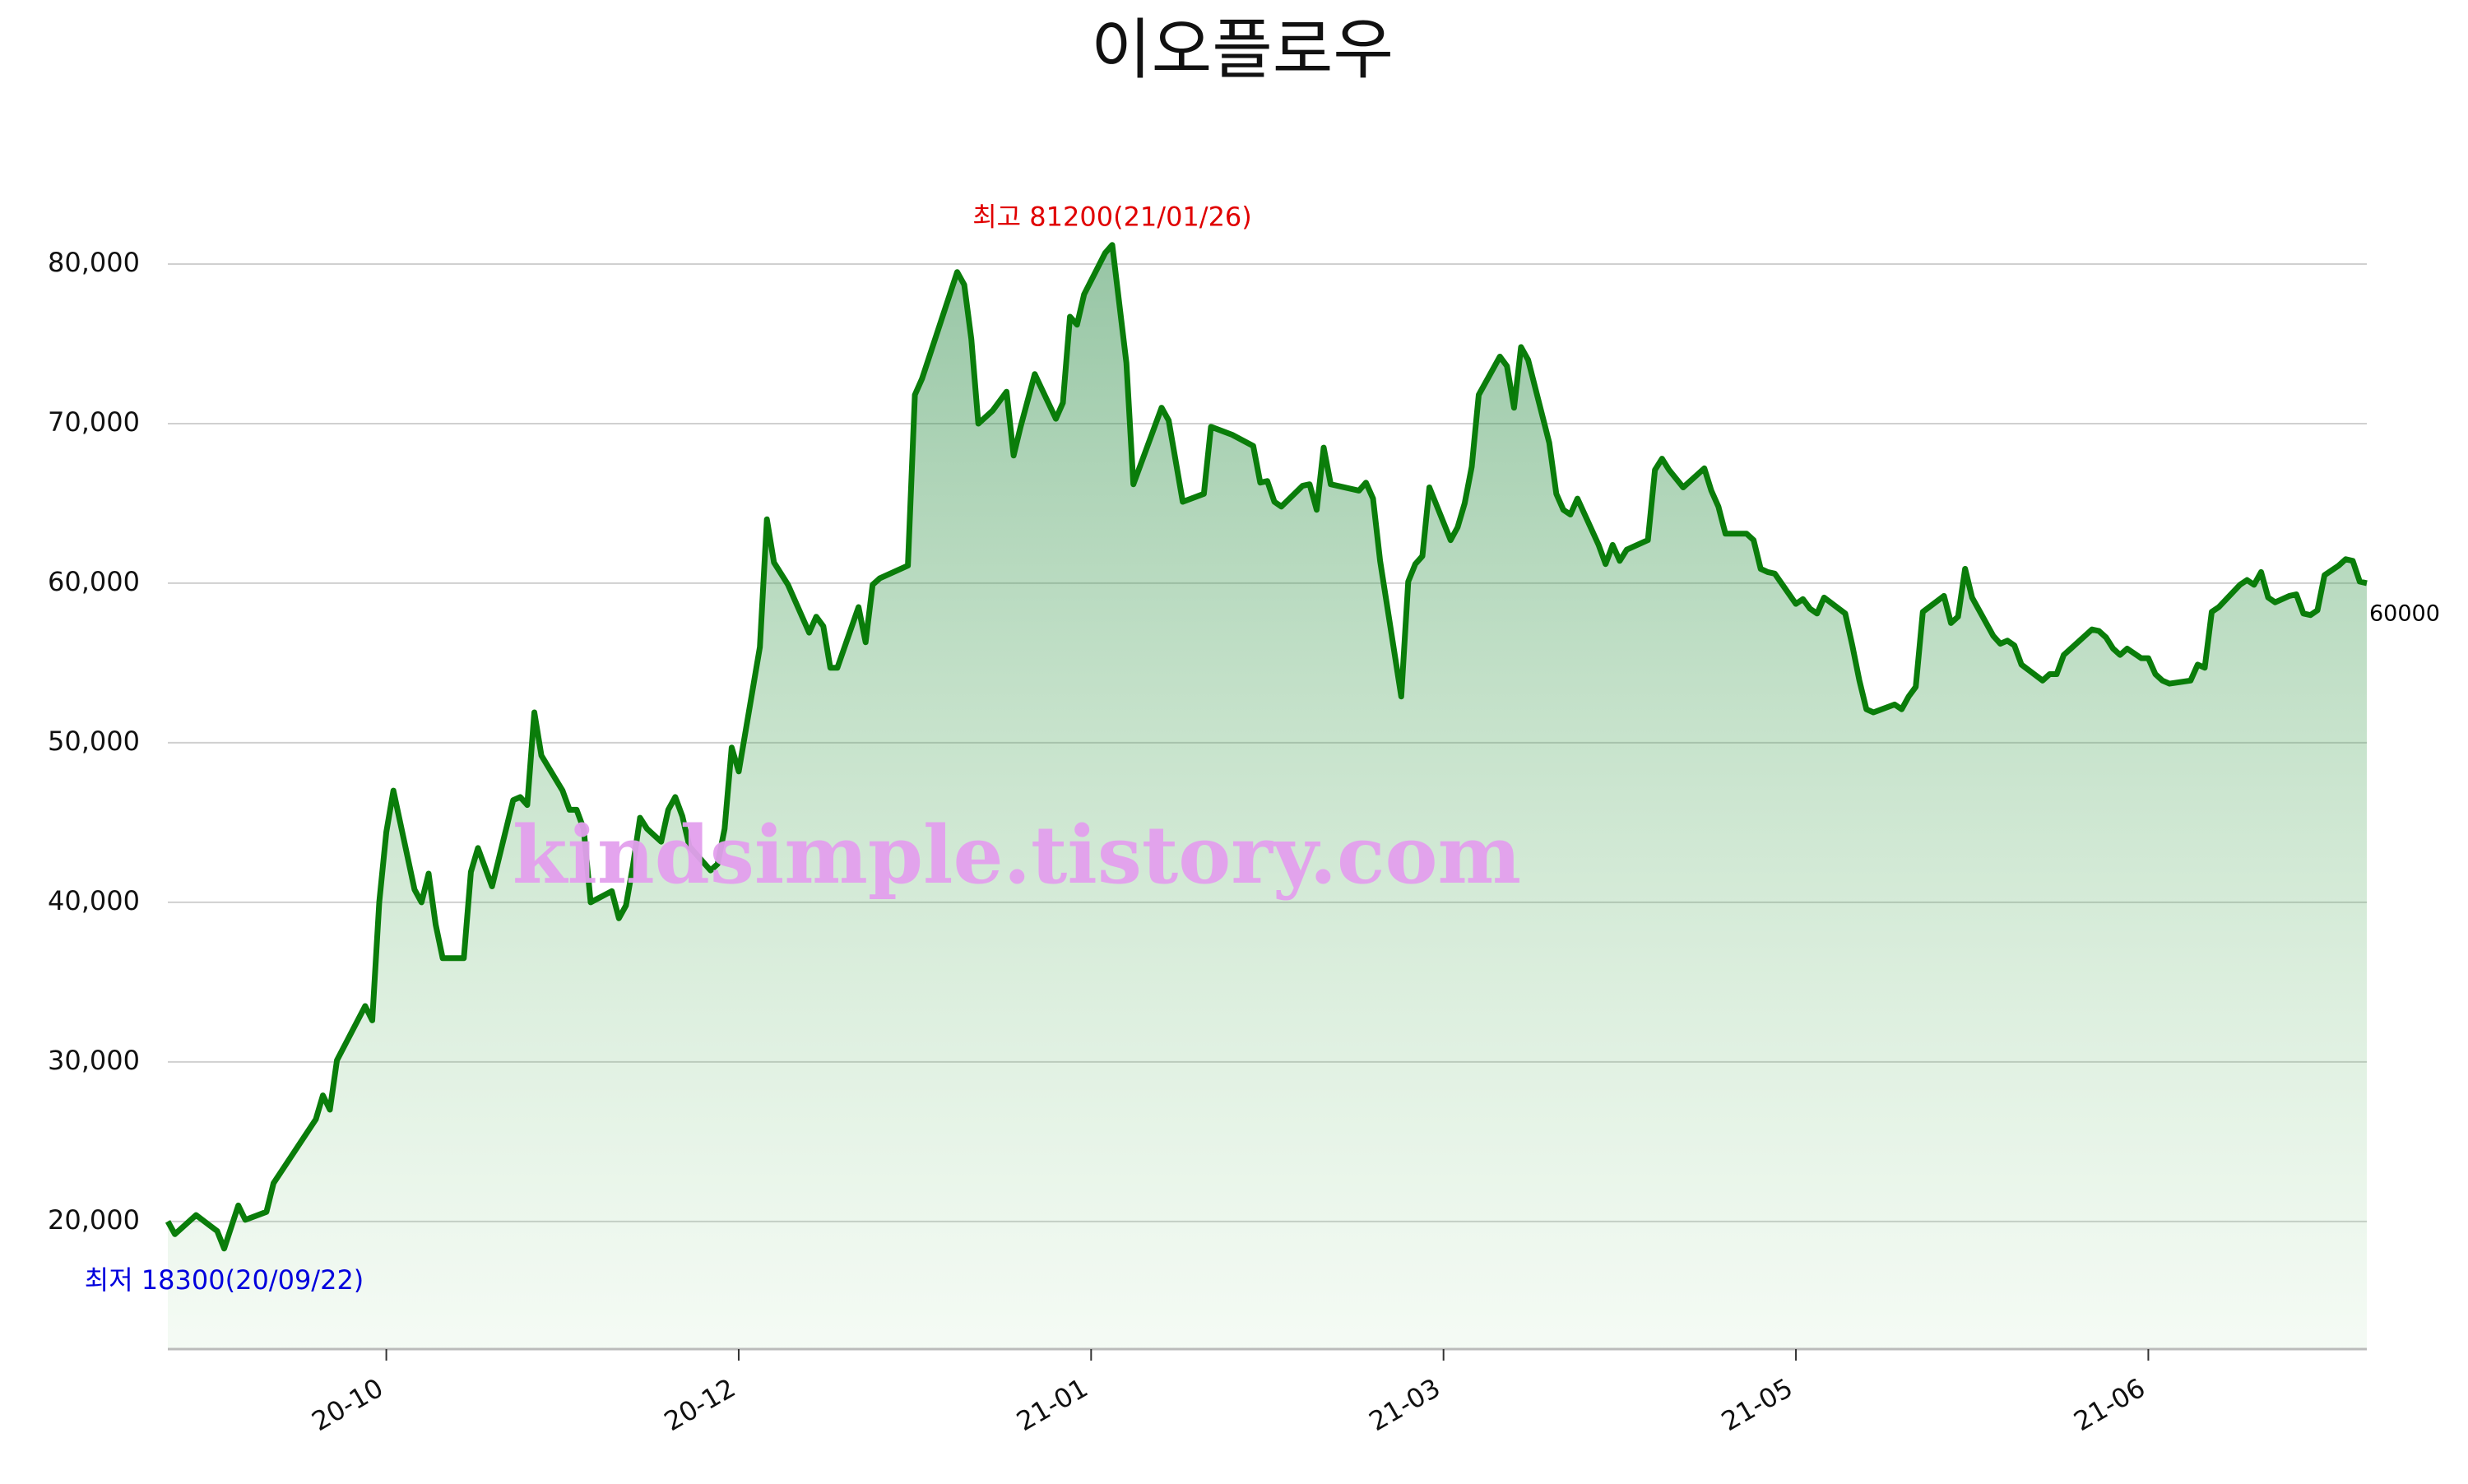  Describe the element at coordinates (94, 581) in the screenshot. I see `y-tick-label: 60,000` at that location.